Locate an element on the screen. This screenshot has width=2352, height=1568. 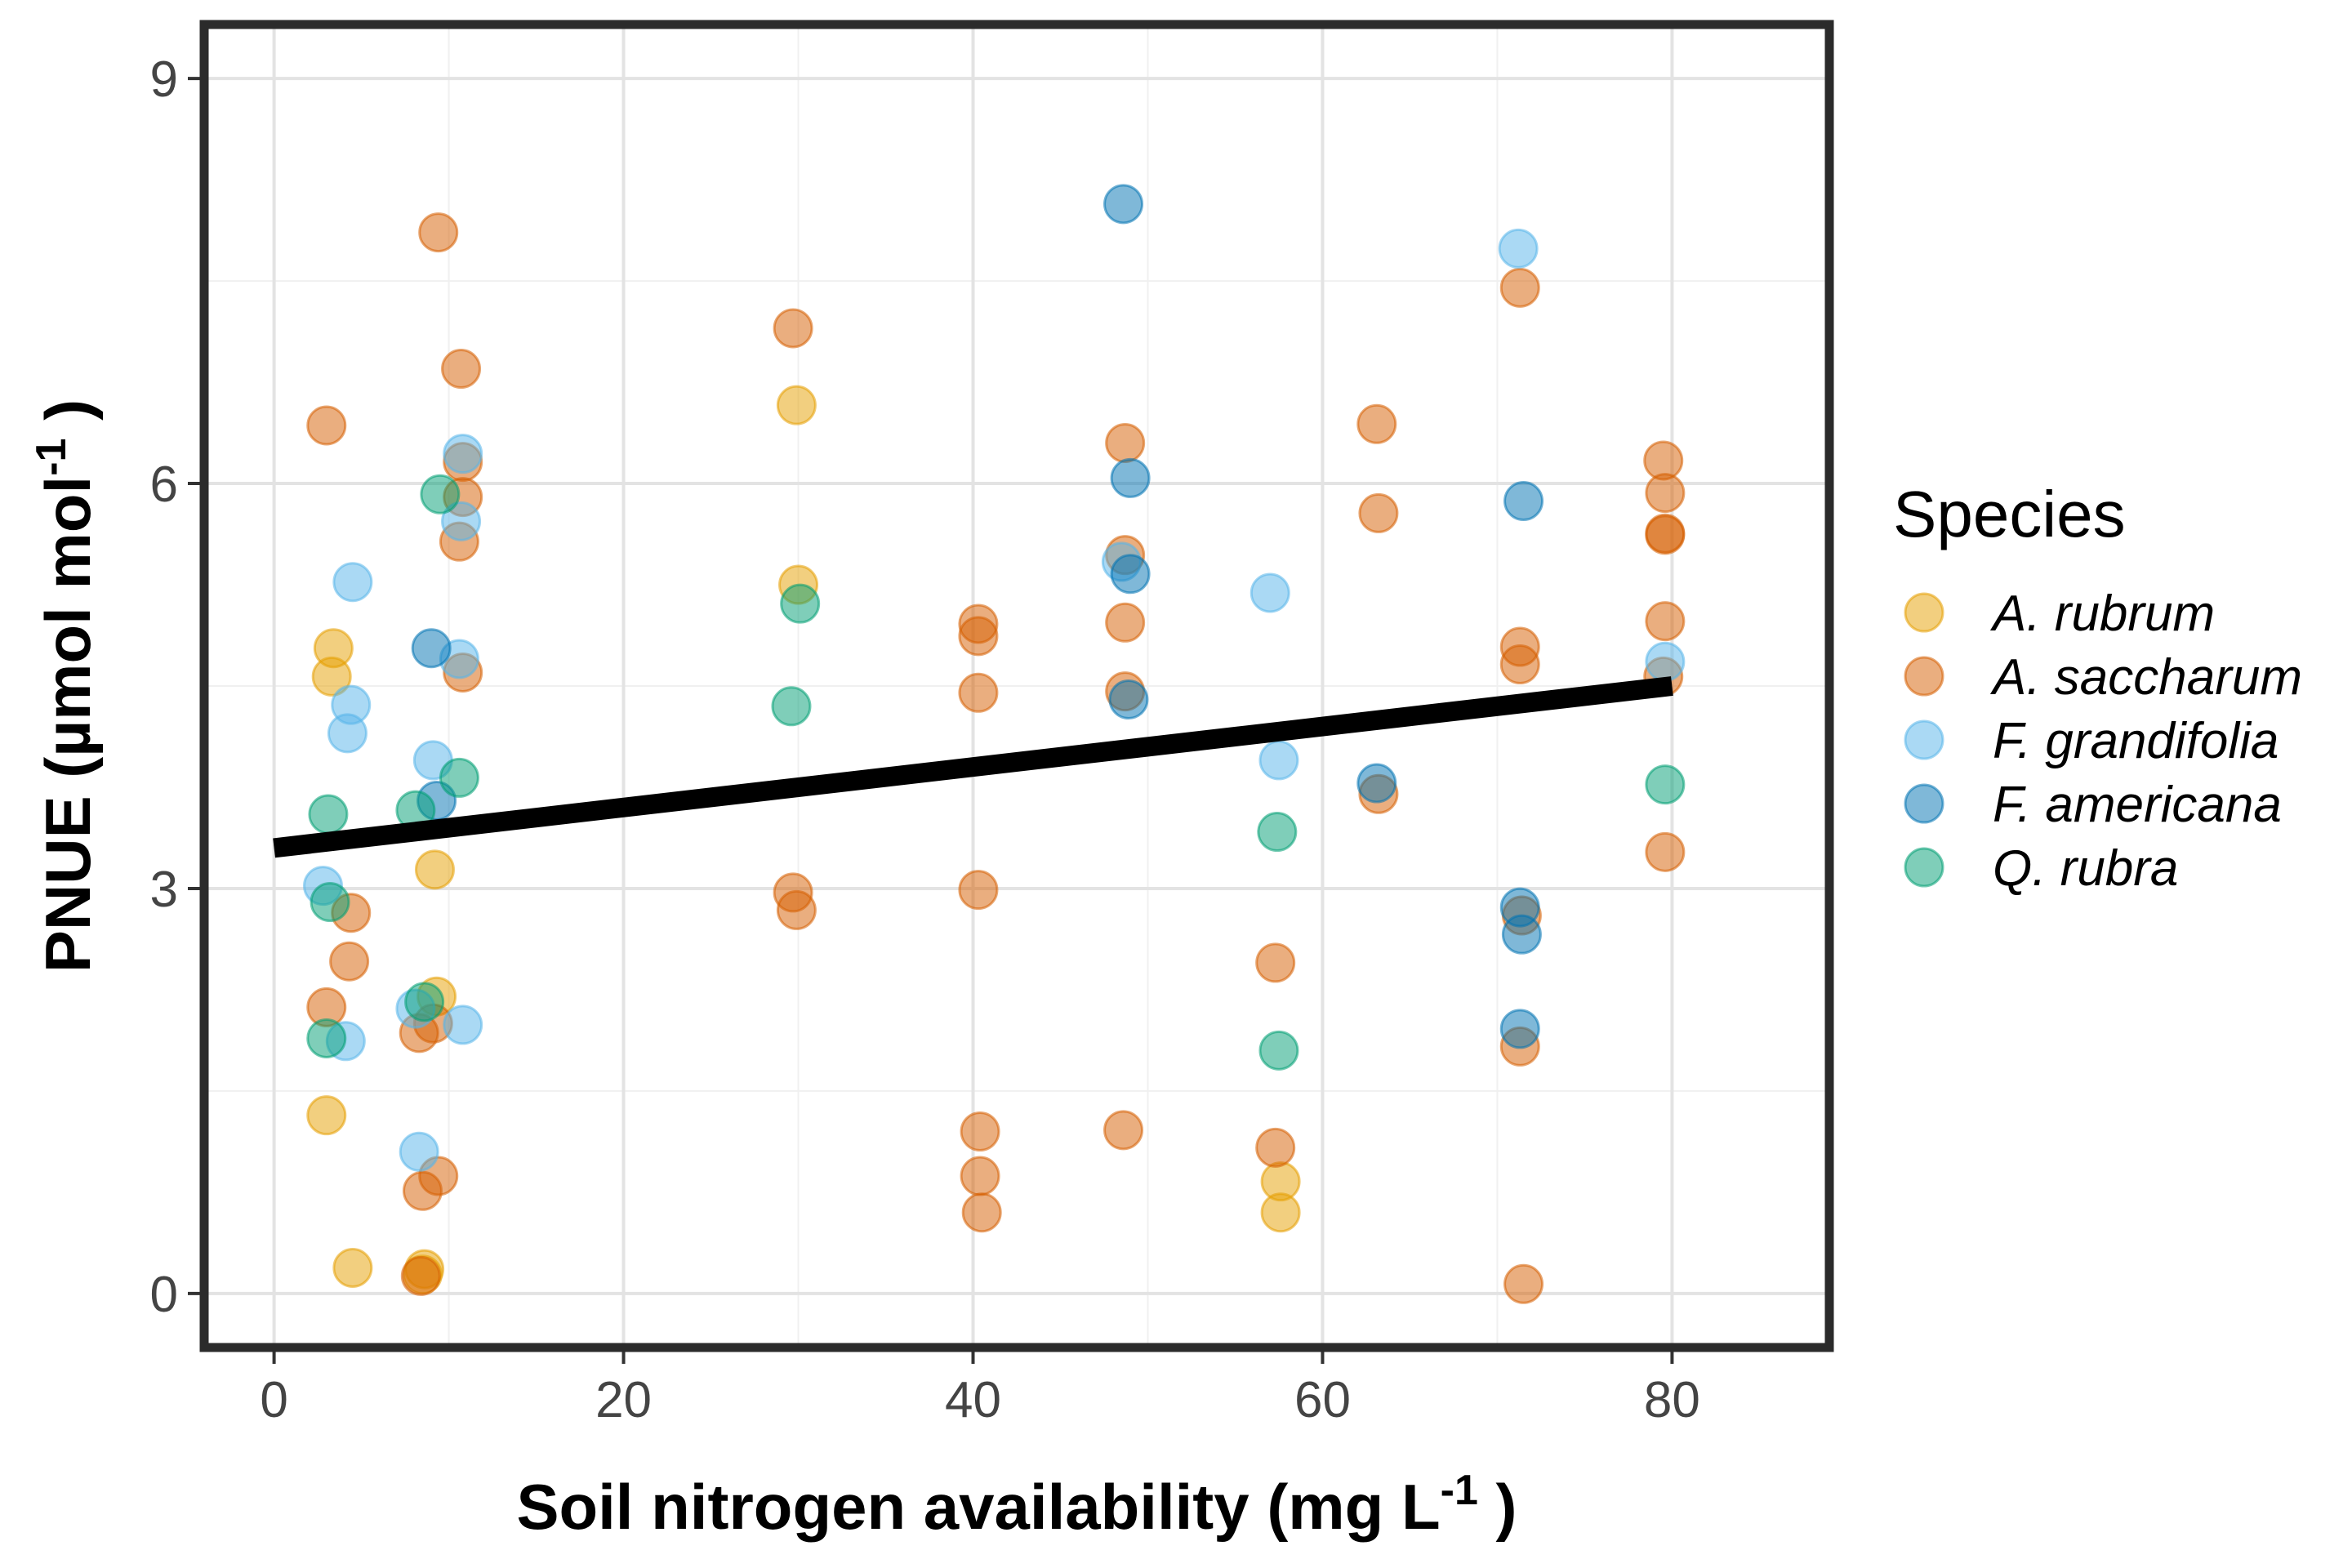
y-axis-title: PNUE (µmol mol-1 ) is located at coordinates (66, 686).